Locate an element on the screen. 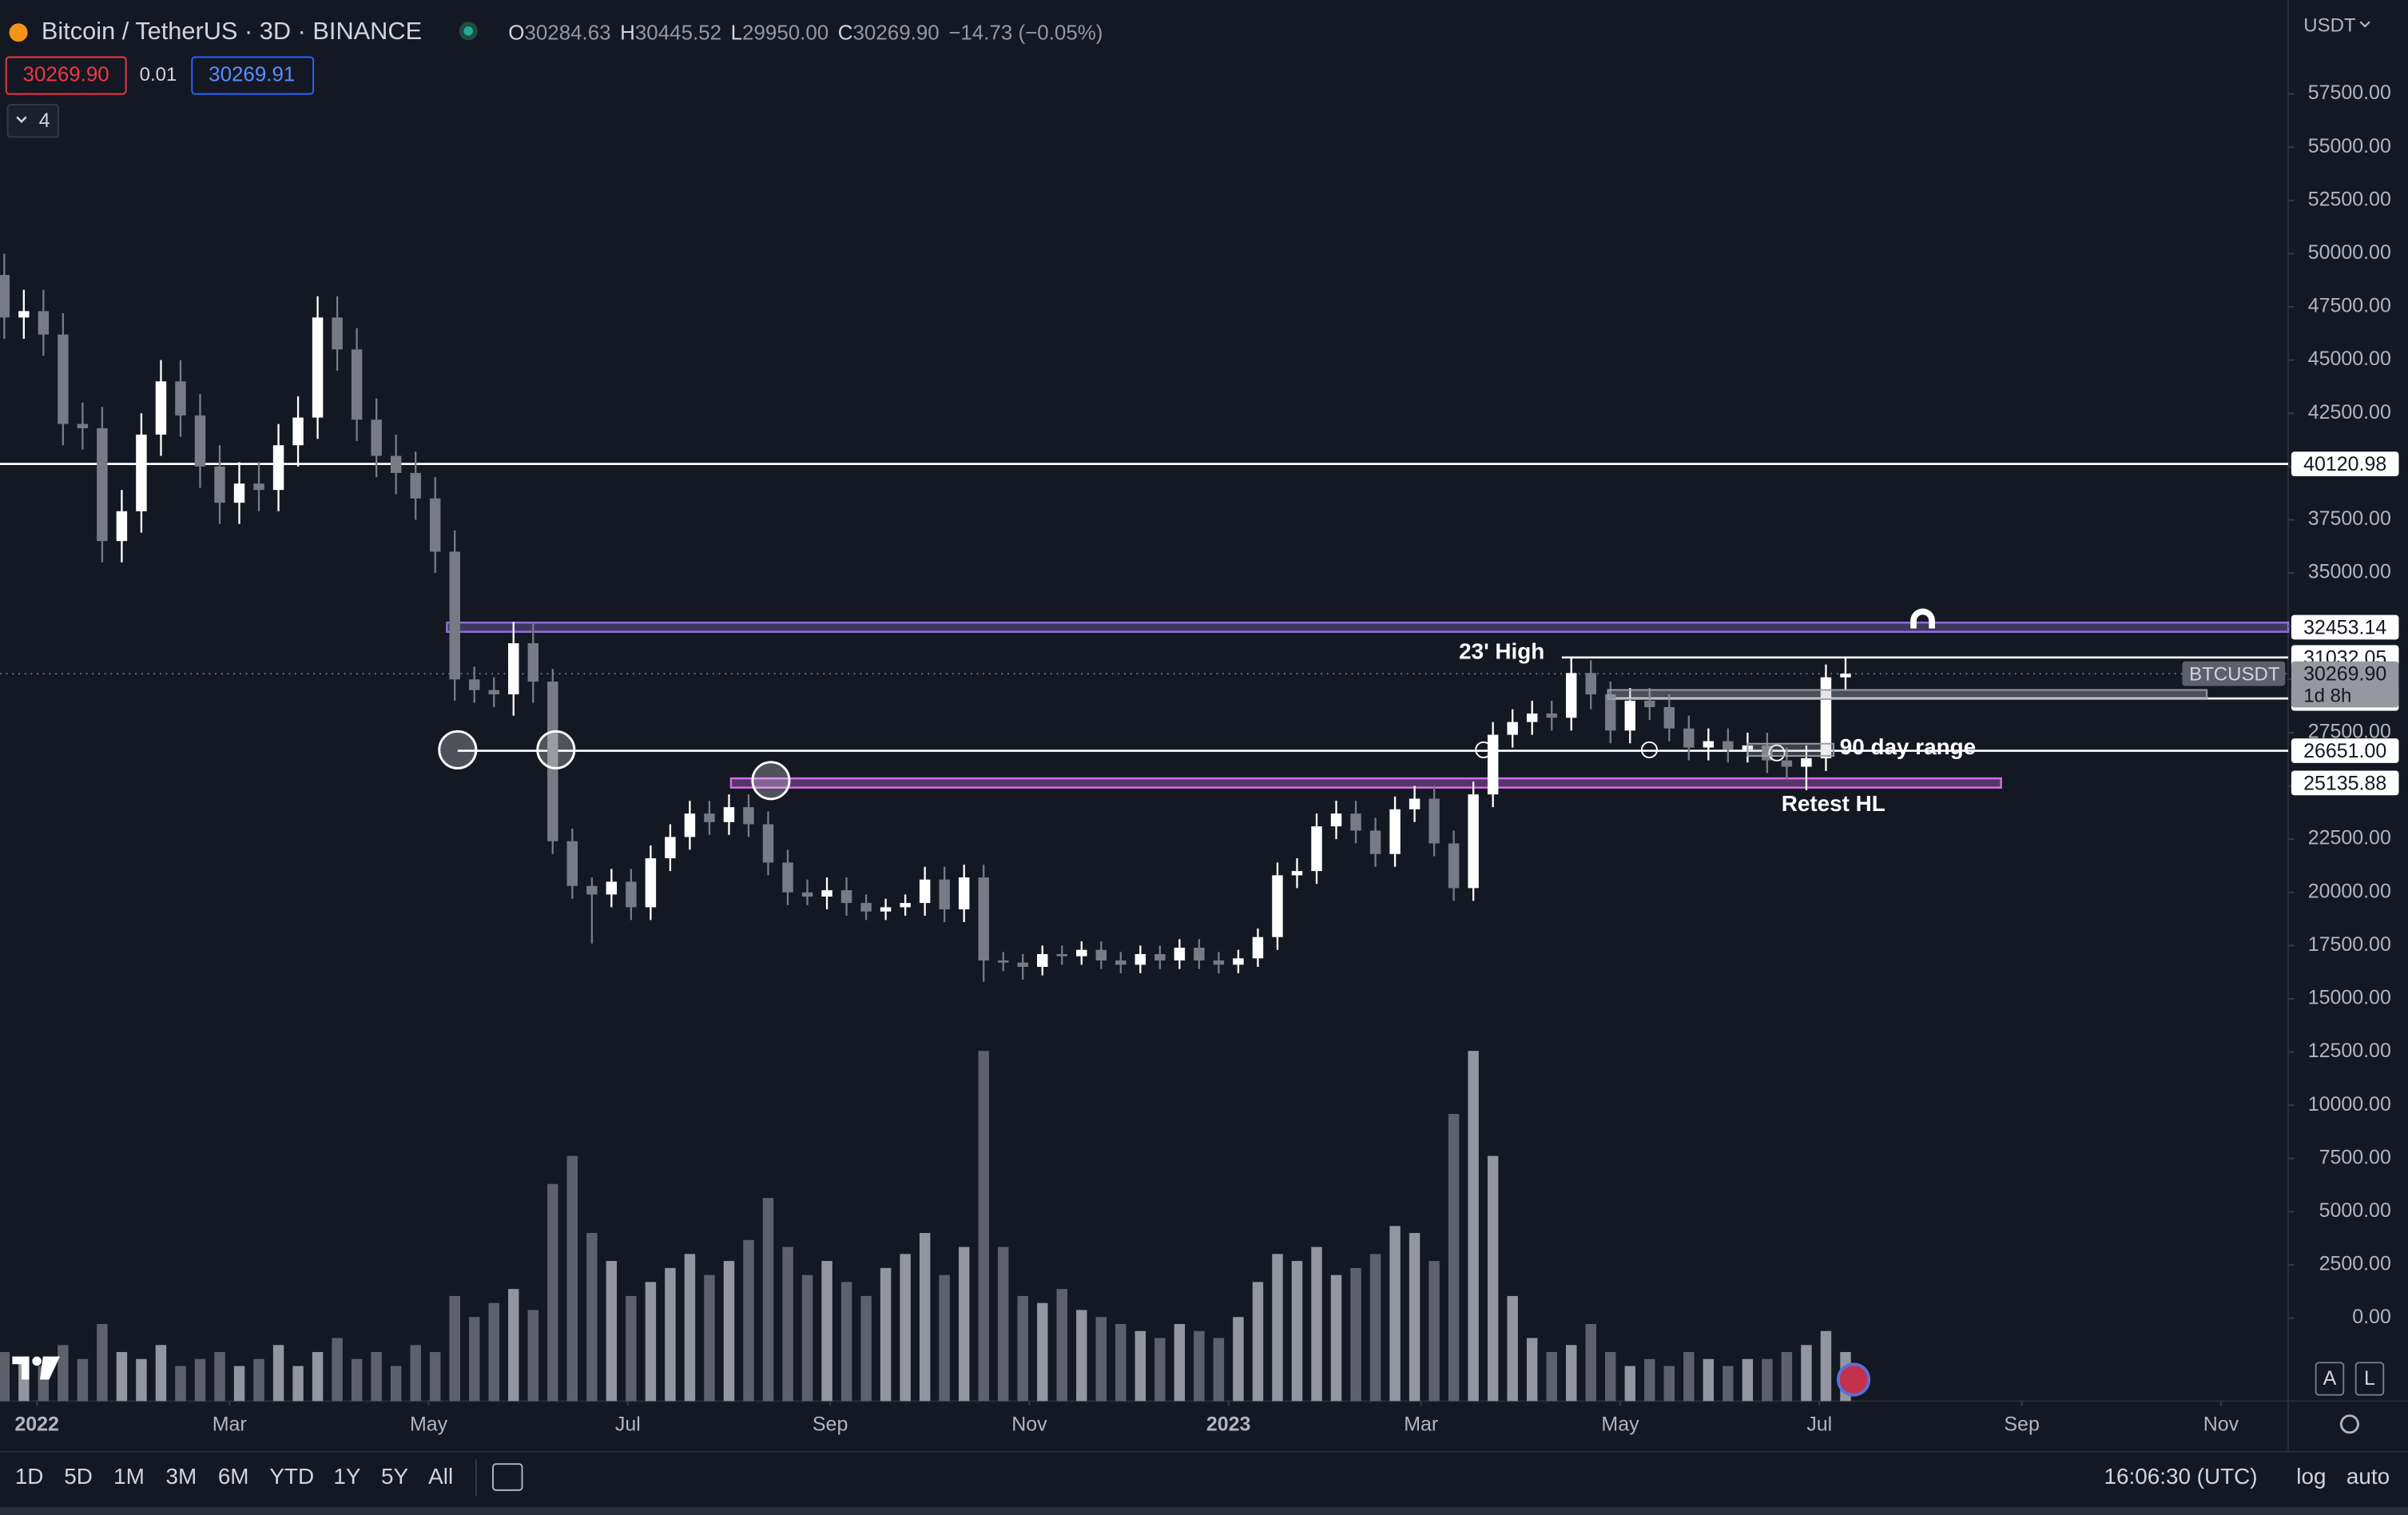  symbol-tag-box is located at coordinates (2234, 673).